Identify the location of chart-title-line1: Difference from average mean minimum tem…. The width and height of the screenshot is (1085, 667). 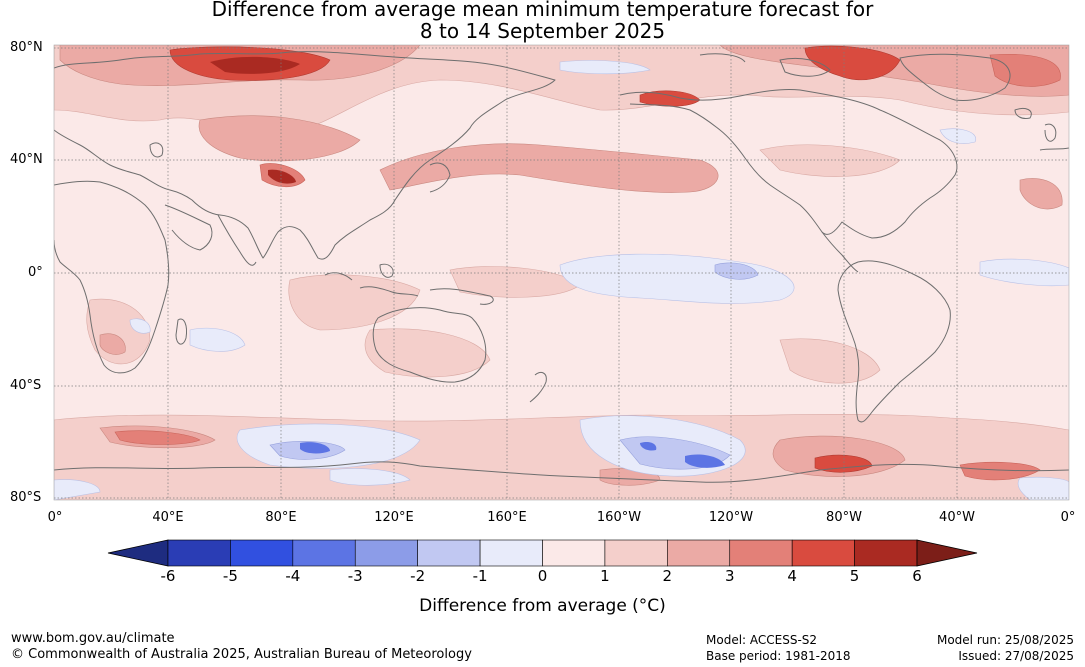
(542, 10).